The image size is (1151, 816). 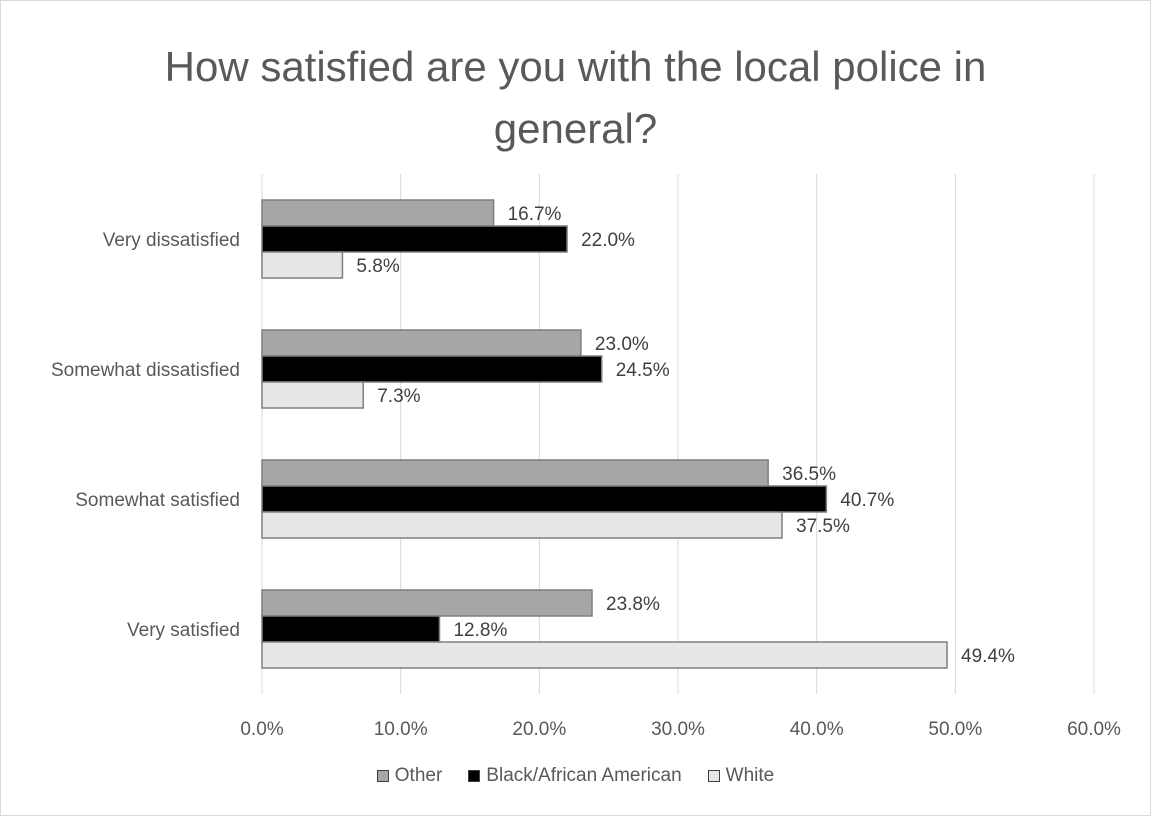 What do you see at coordinates (817, 729) in the screenshot?
I see `x-tick-label: 40.0%` at bounding box center [817, 729].